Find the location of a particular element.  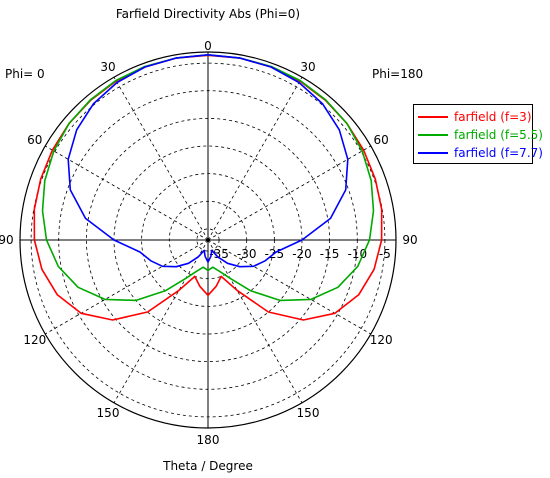

legend-label-f3: farfield (f=3) is located at coordinates (493, 117).